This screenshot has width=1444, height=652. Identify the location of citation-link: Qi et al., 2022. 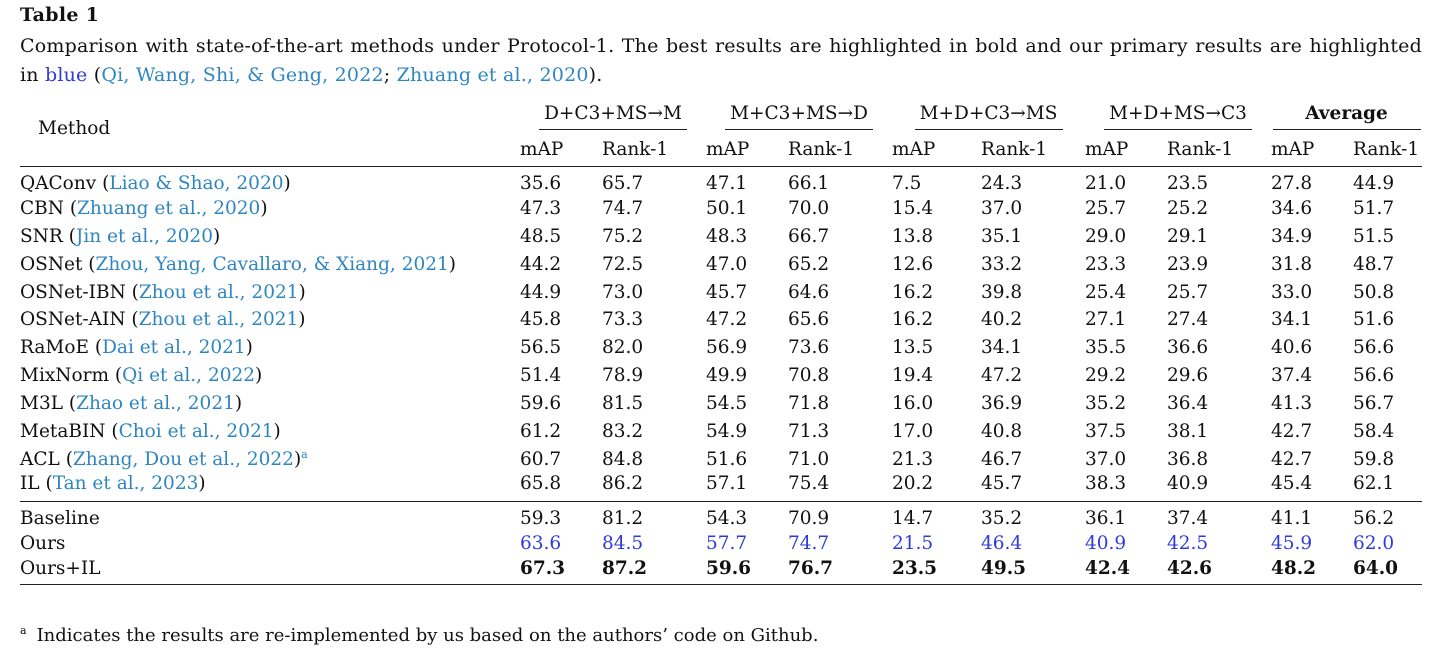
(189, 376).